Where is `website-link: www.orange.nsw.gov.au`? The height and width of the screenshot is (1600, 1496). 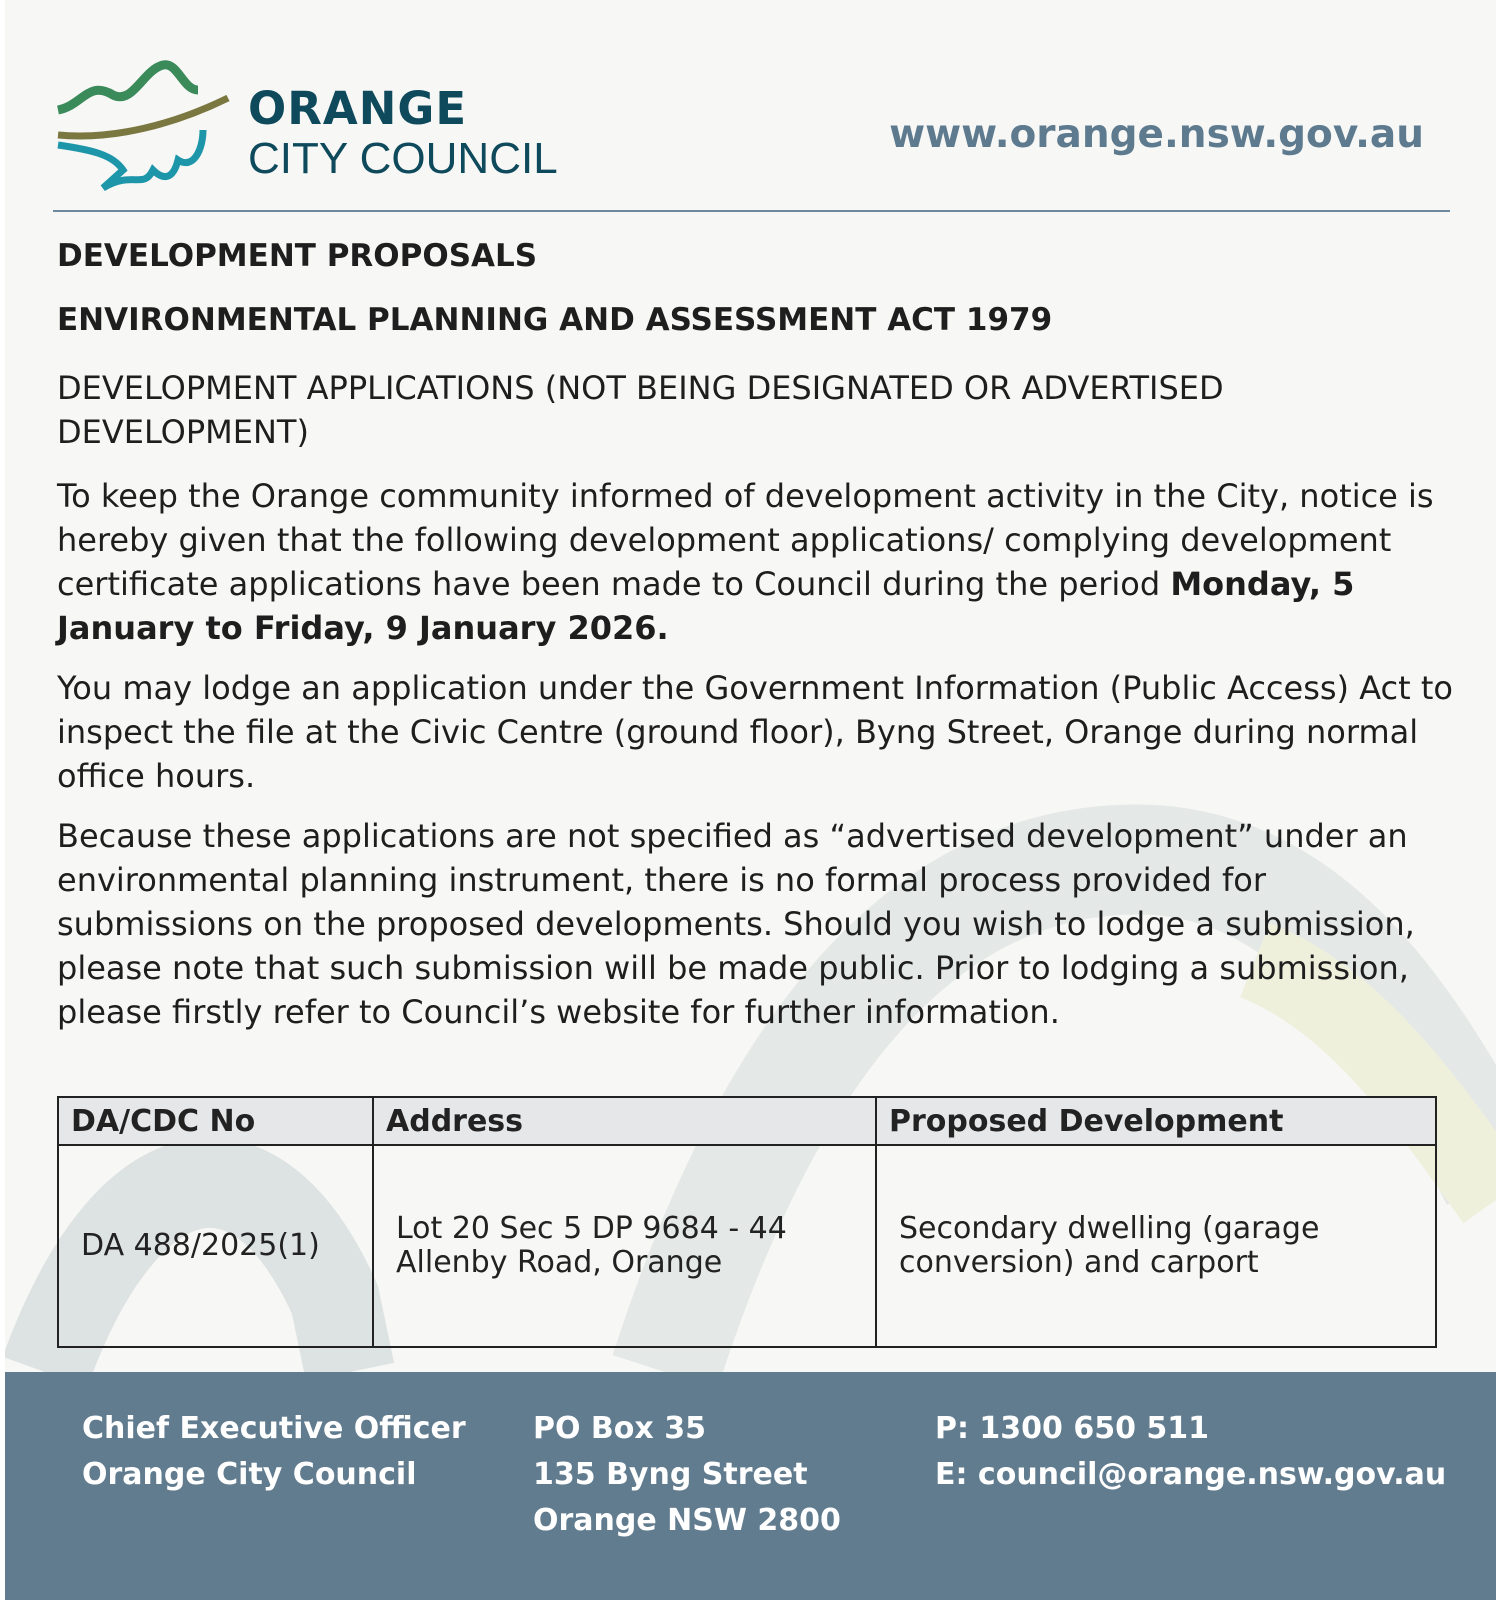
website-link: www.orange.nsw.gov.au is located at coordinates (1156, 134).